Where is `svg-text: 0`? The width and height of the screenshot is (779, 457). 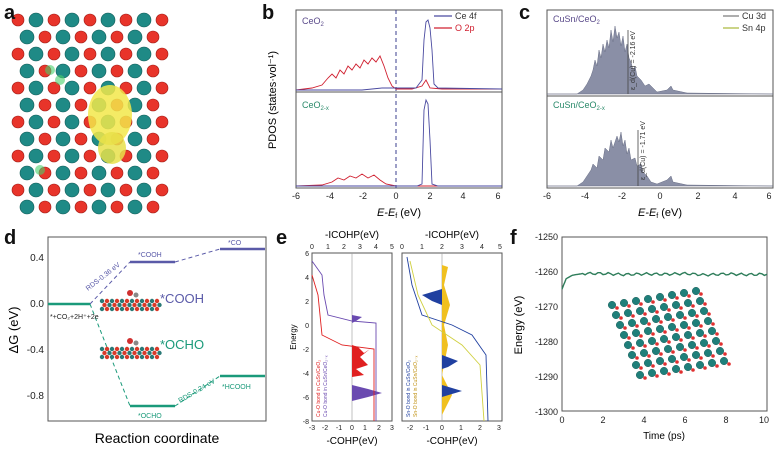 svg-text: 0 is located at coordinates (395, 196).